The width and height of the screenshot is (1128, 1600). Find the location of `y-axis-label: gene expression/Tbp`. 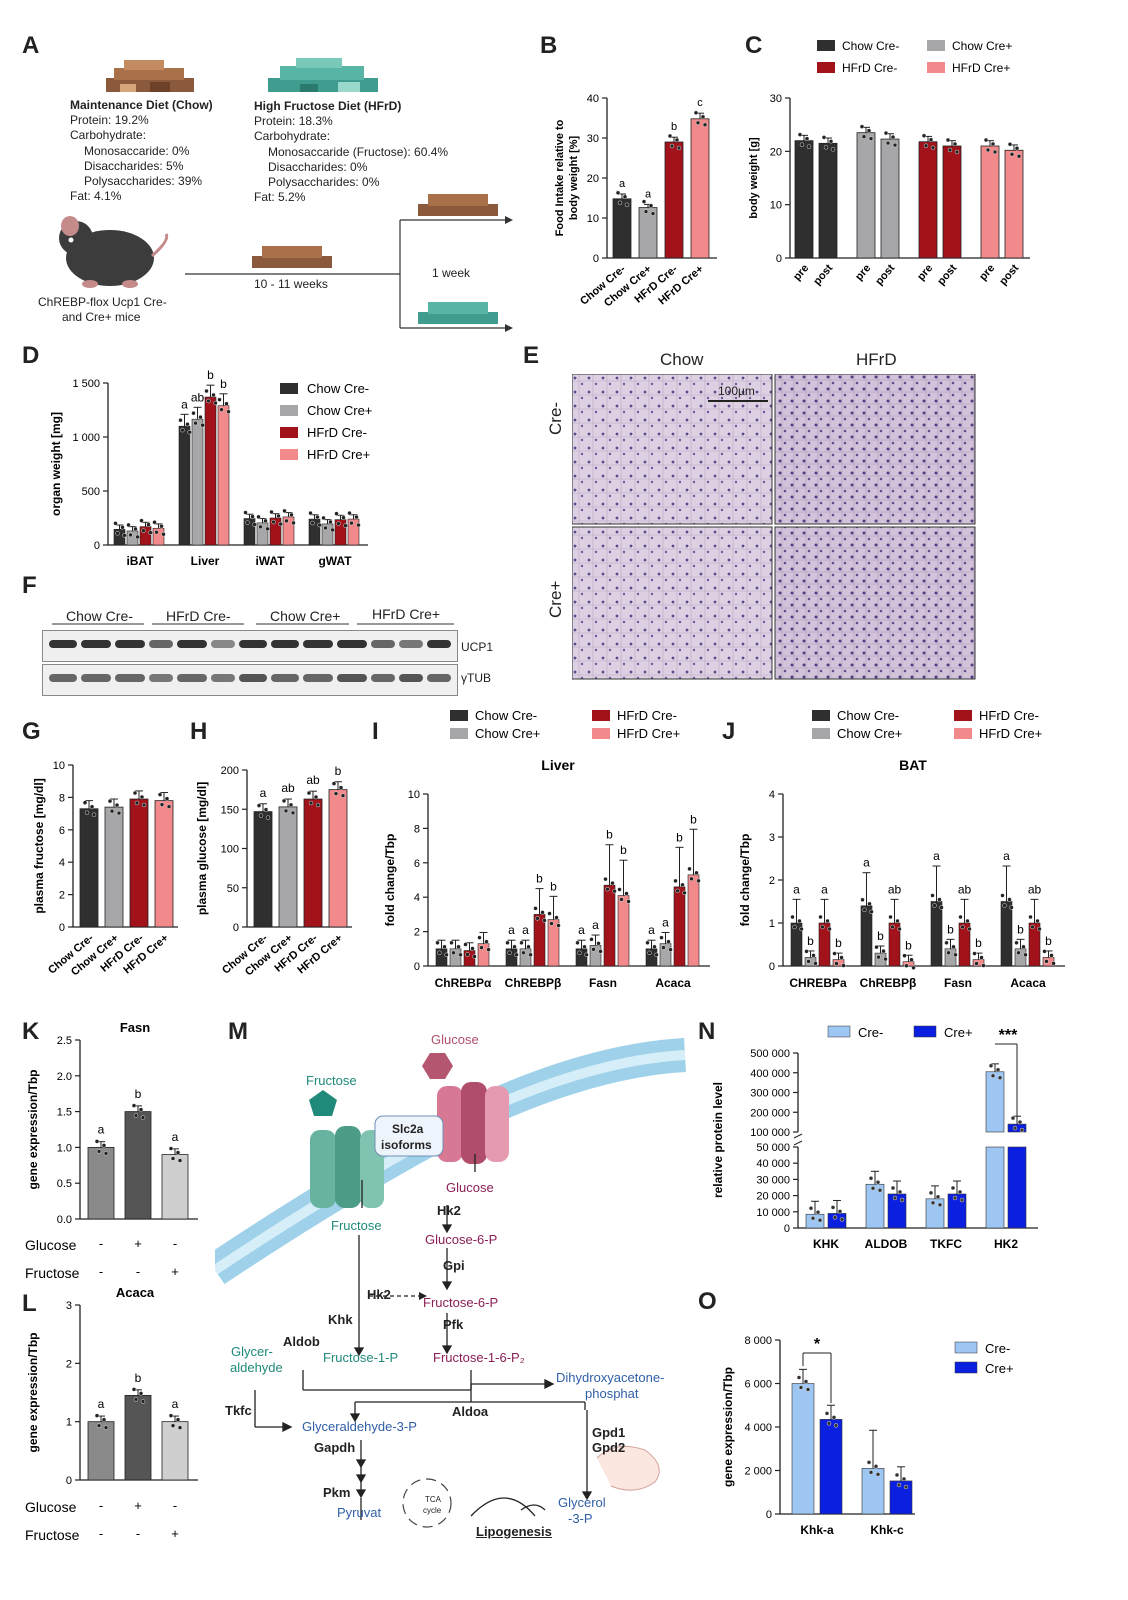

y-axis-label: gene expression/Tbp is located at coordinates (33, 1392).